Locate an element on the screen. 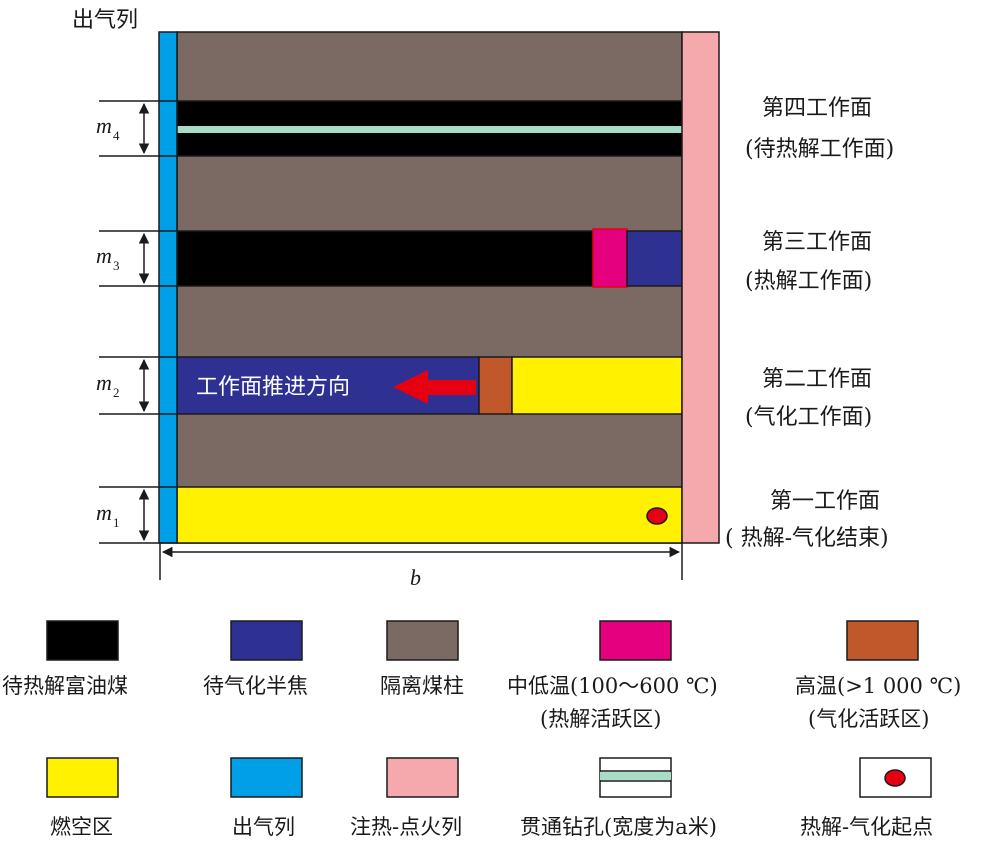 The width and height of the screenshot is (997, 847). svg-text: 注热-点火列 is located at coordinates (406, 827).